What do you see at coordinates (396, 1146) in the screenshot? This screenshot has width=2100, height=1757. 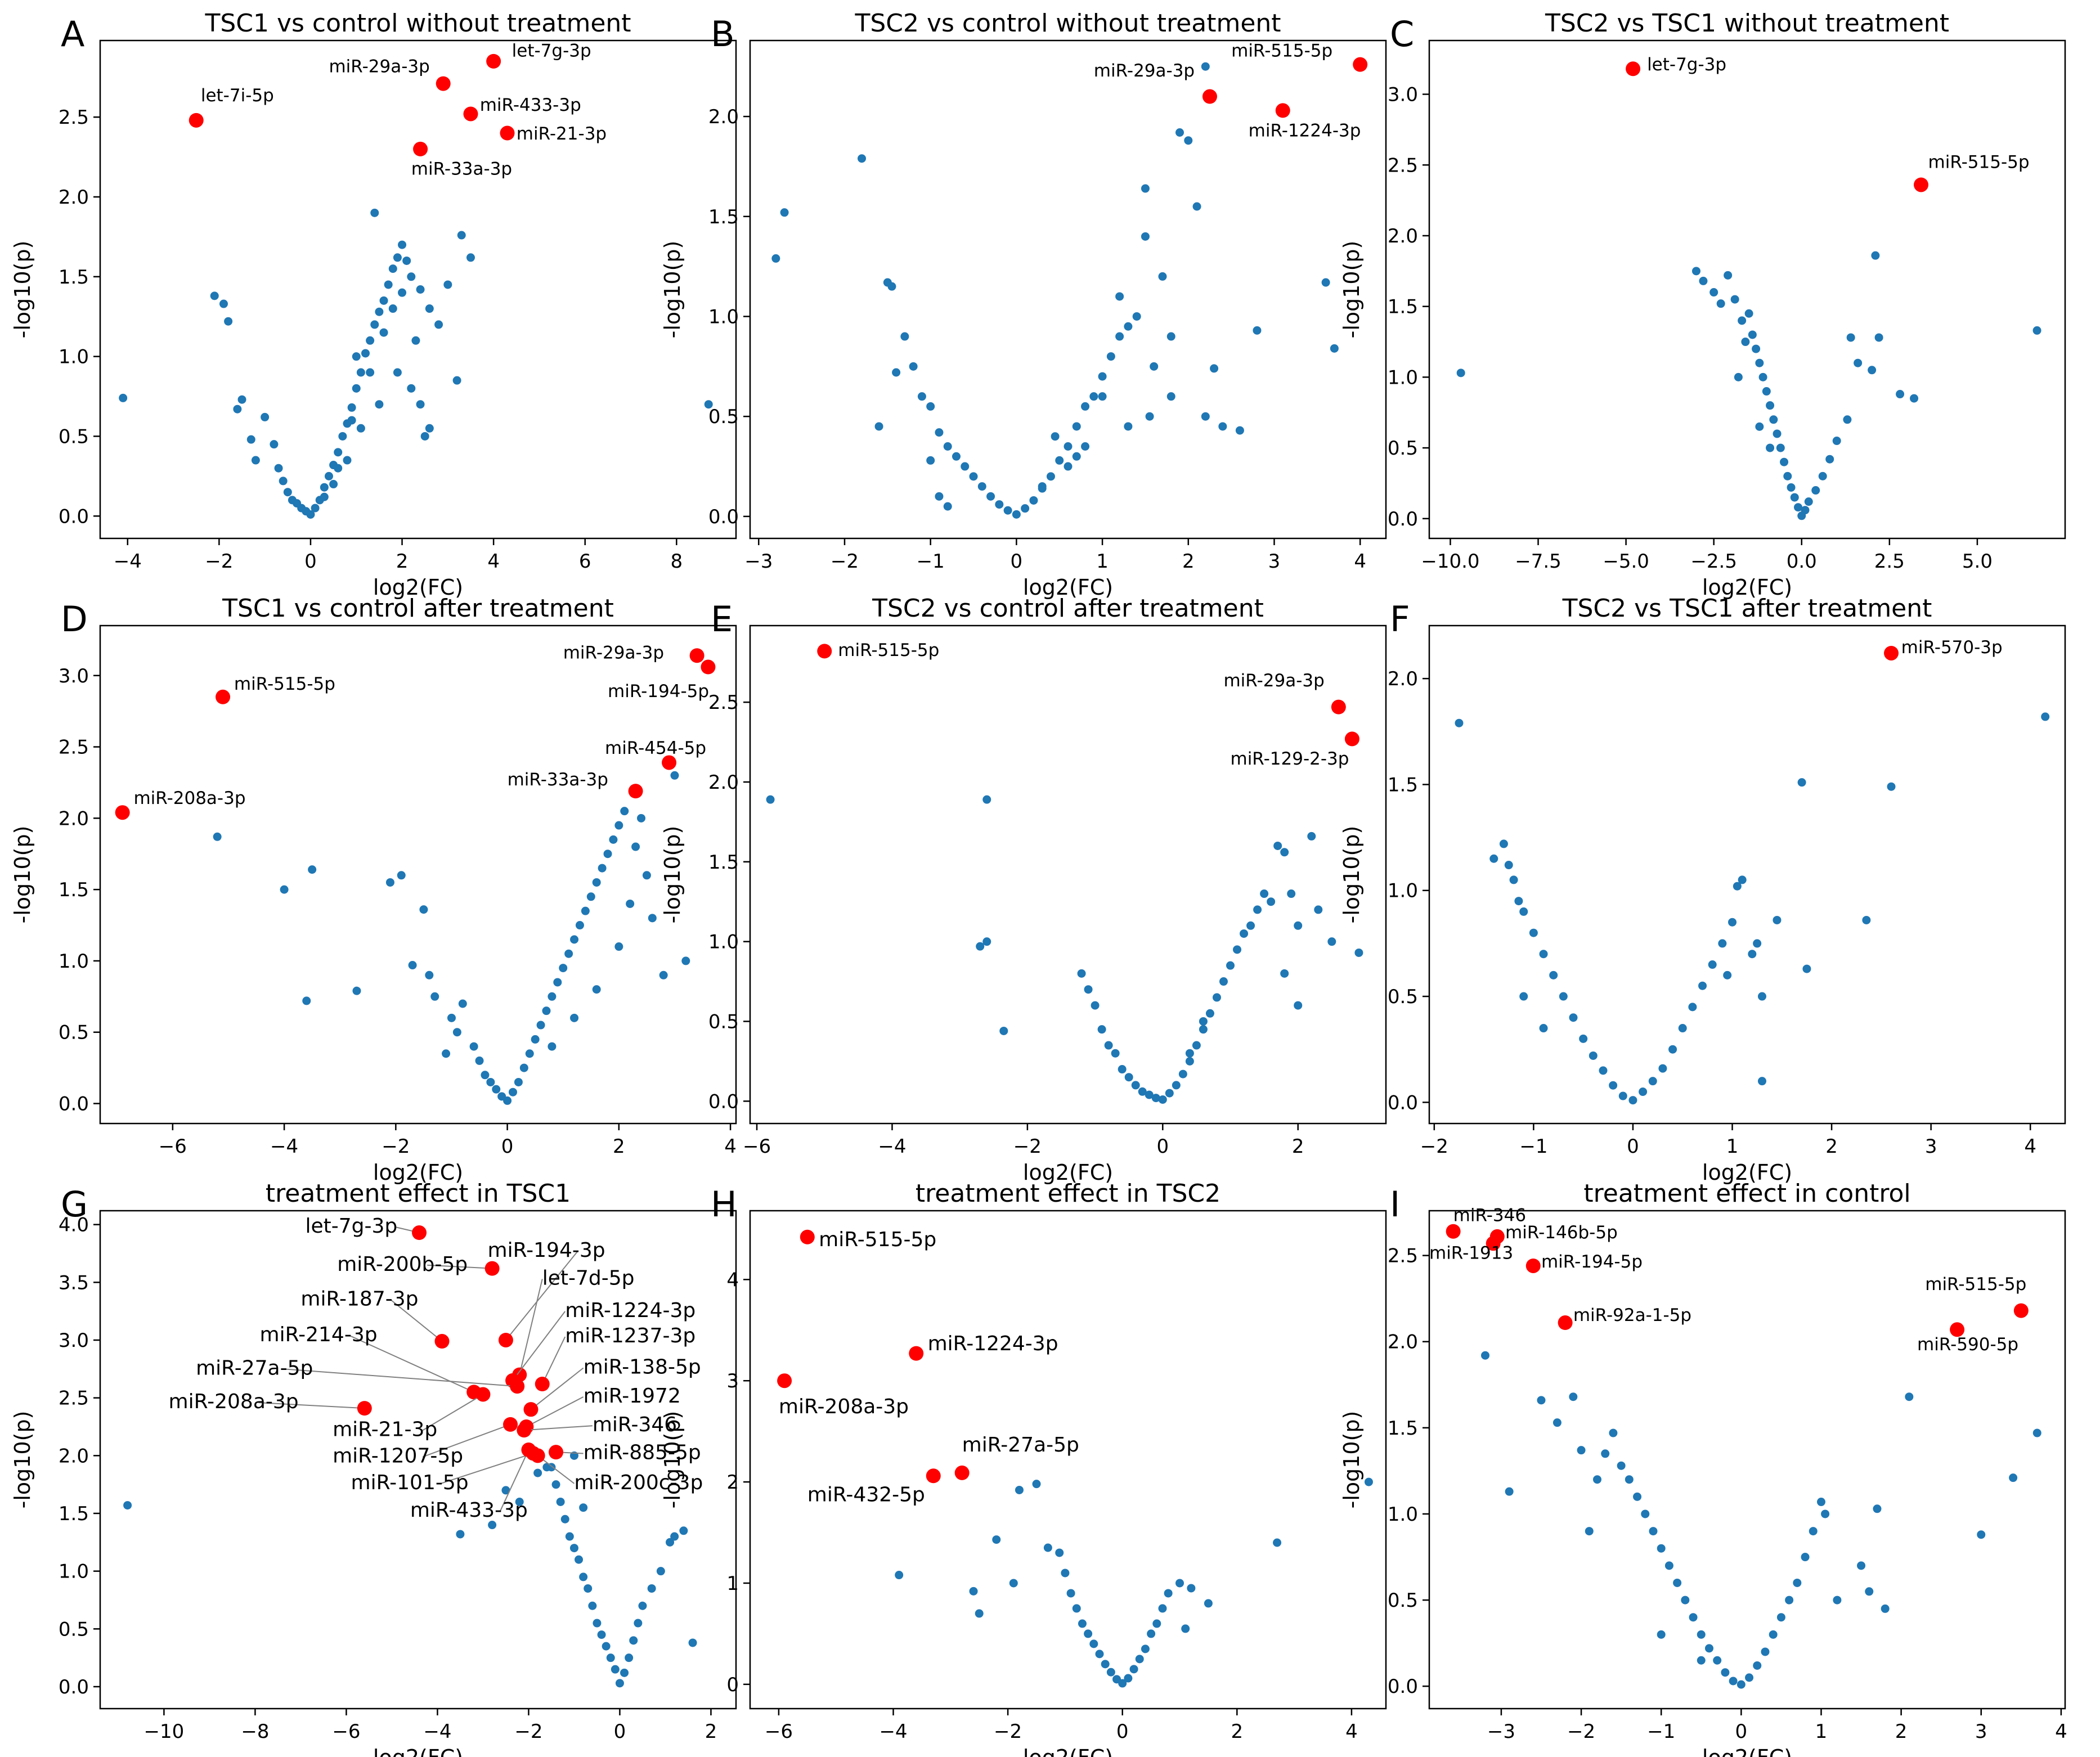 I see `x-tick-label: −2` at bounding box center [396, 1146].